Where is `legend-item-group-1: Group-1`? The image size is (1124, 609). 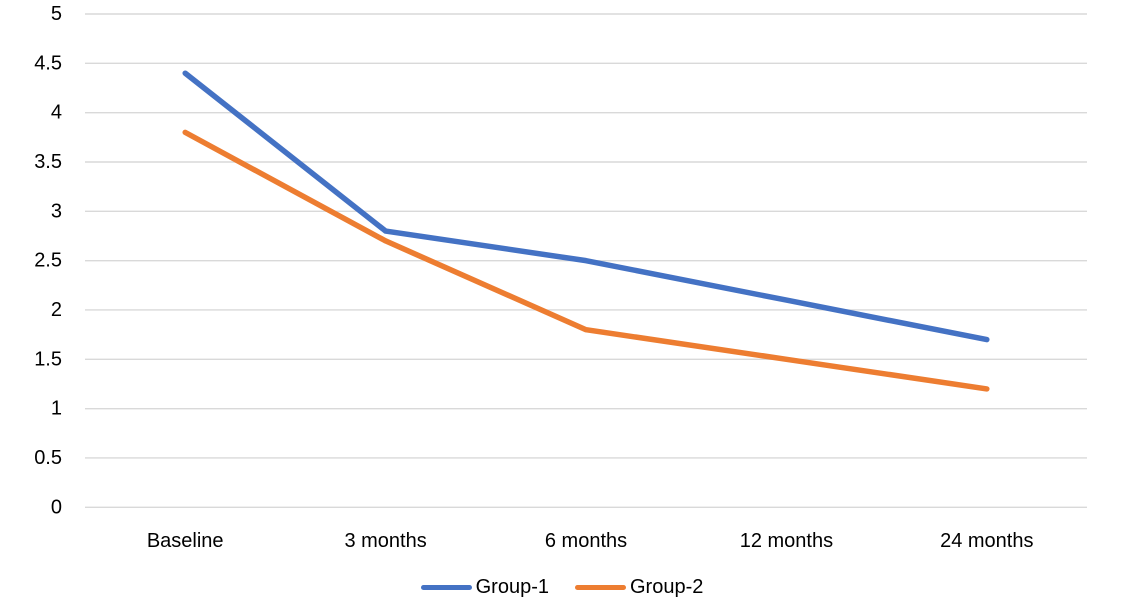 legend-item-group-1: Group-1 is located at coordinates (484, 587).